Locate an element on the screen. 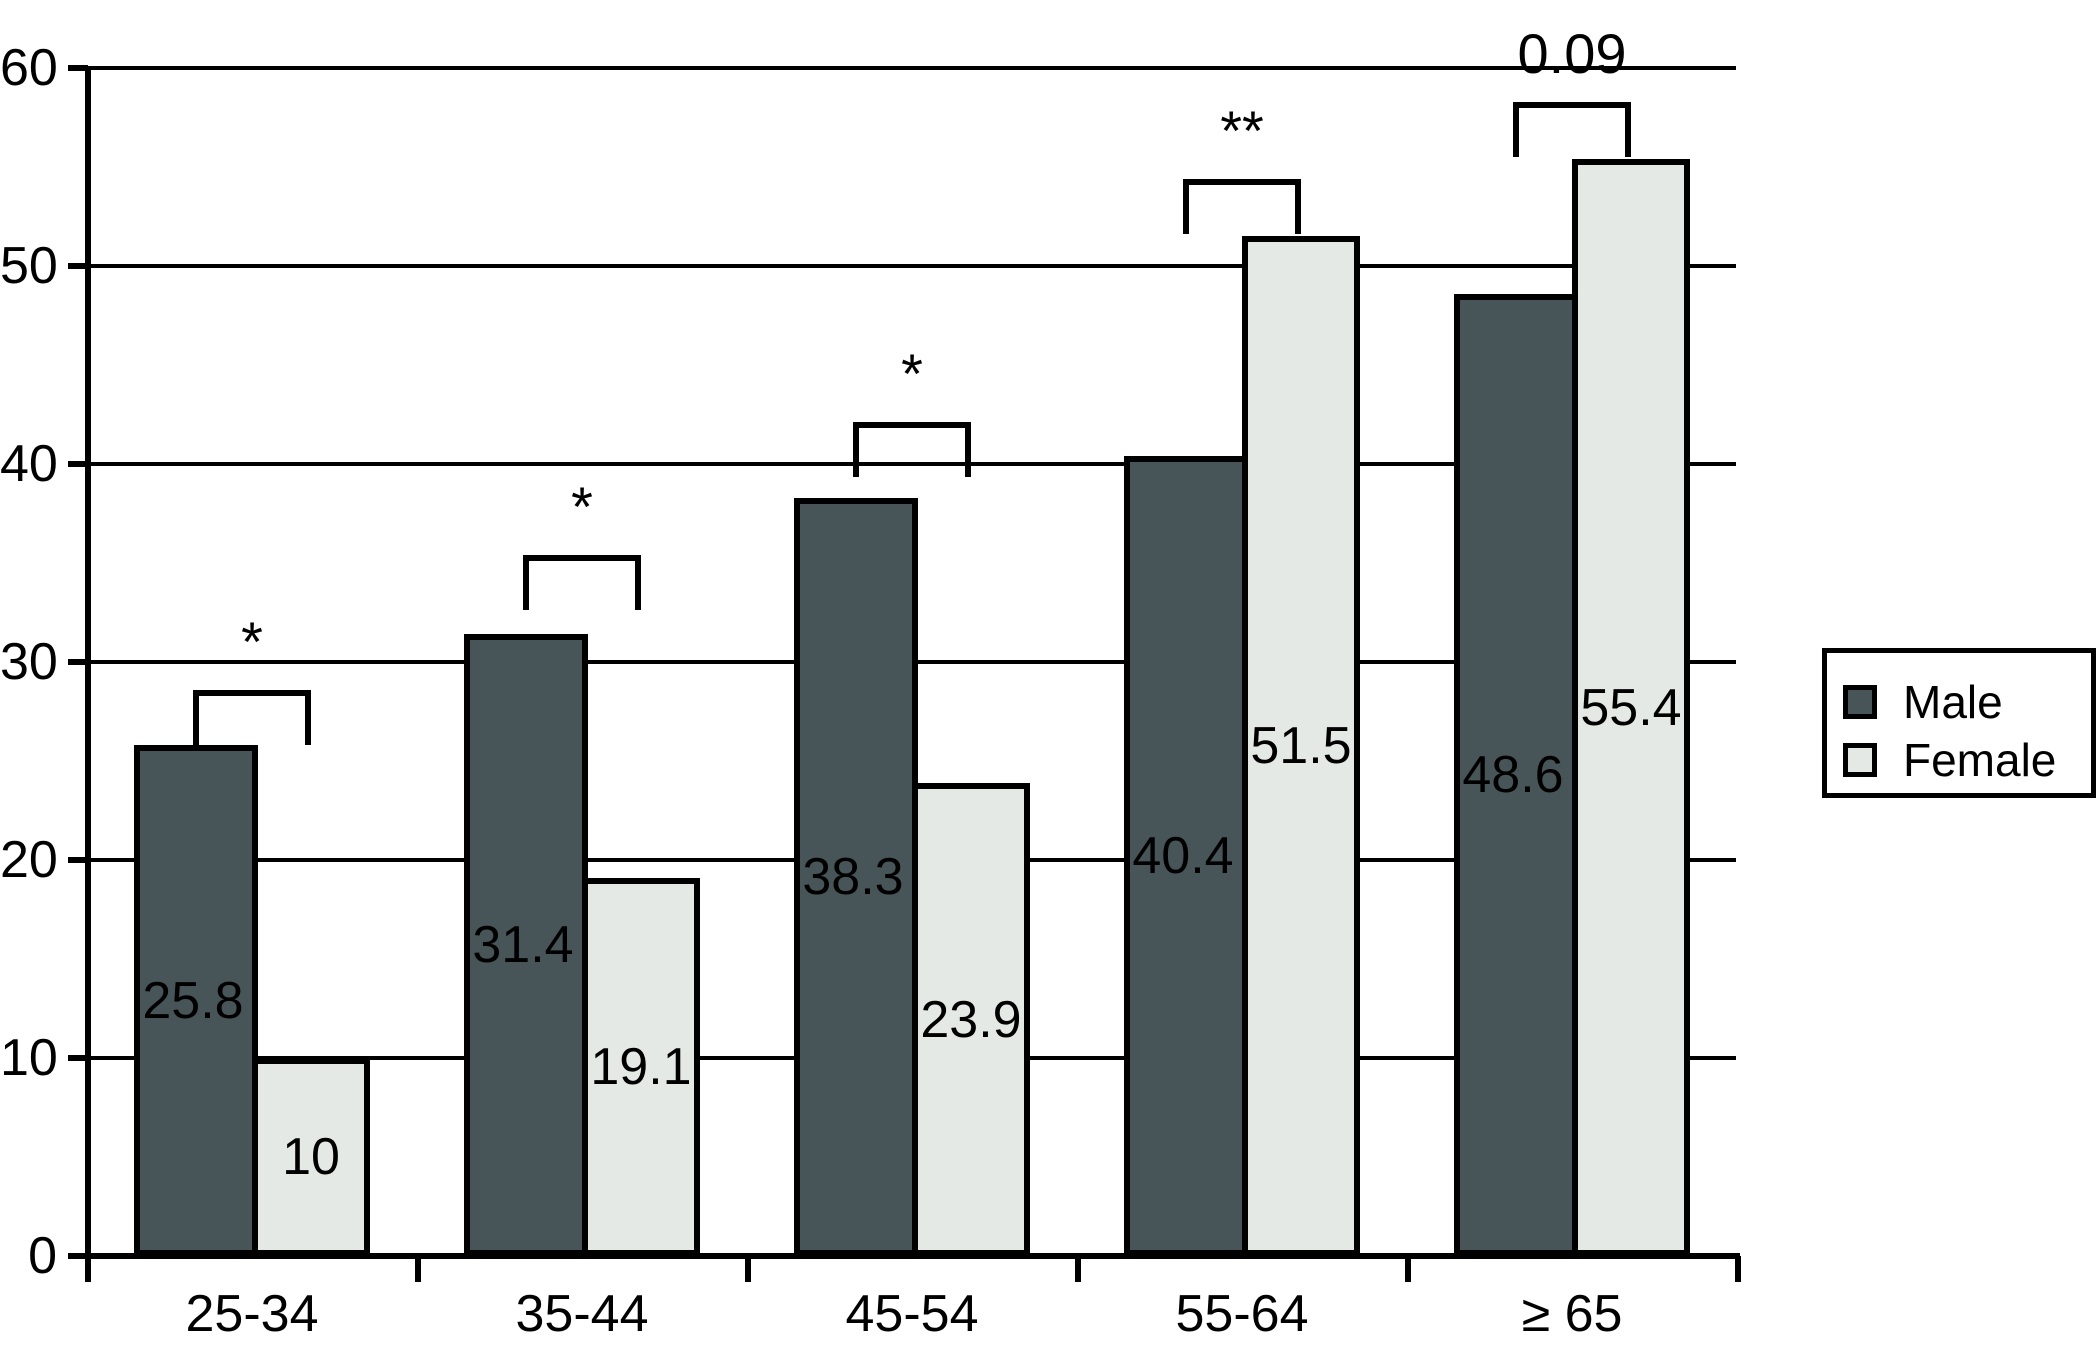  y-axis-tick-label: 60 is located at coordinates (29, 68).